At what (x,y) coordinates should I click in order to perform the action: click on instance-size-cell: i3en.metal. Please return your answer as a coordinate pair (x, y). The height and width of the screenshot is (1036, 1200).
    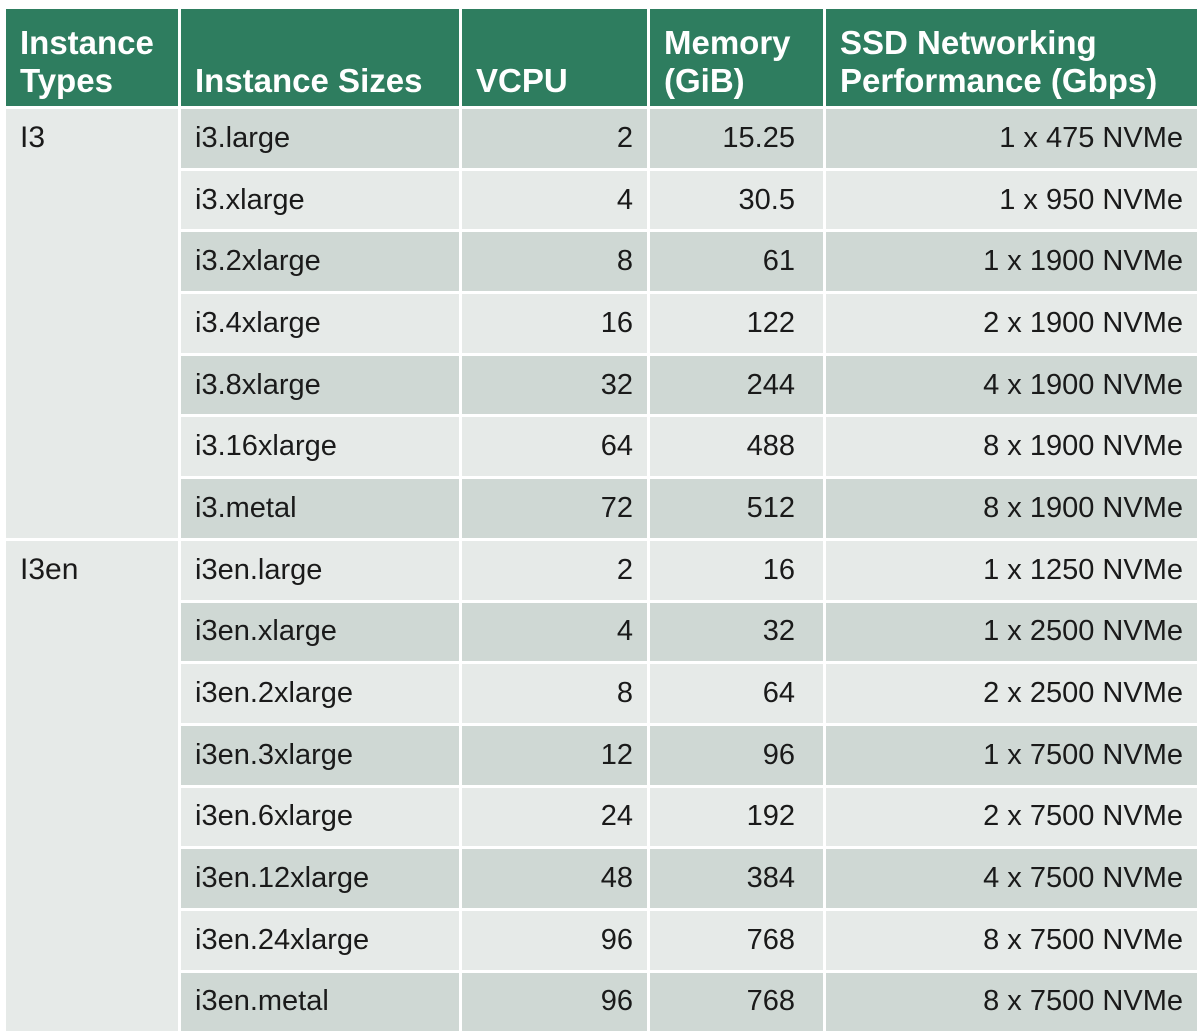
    Looking at the image, I should click on (320, 1002).